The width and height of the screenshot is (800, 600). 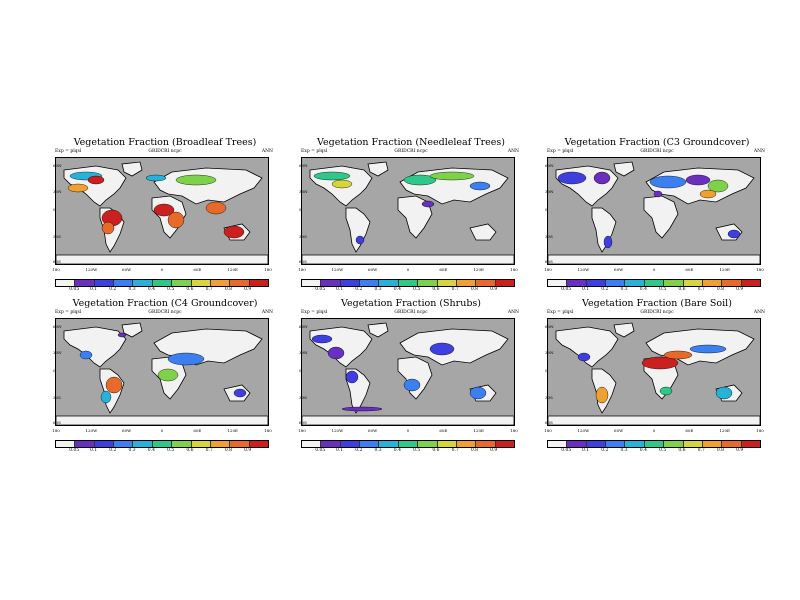 I want to click on latitude-label: 60S, so click(x=57, y=261).